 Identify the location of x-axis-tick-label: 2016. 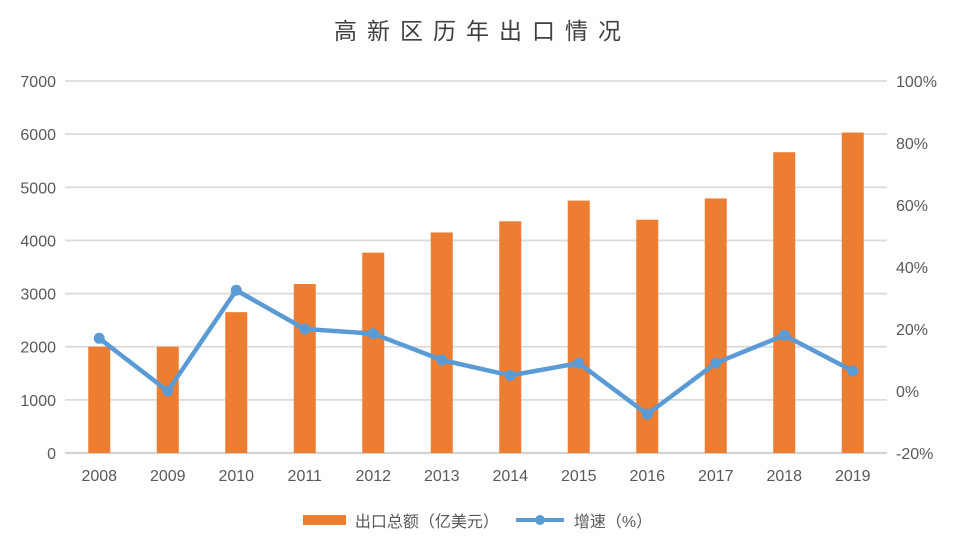
(647, 476).